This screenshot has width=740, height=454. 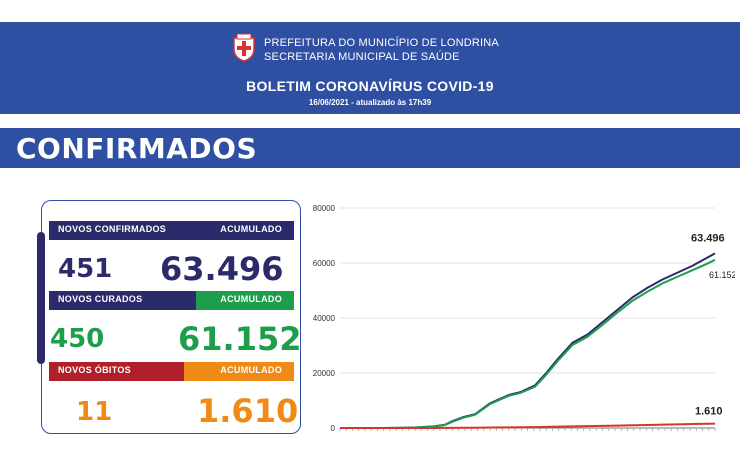 I want to click on recovered-new: 450, so click(x=77, y=339).